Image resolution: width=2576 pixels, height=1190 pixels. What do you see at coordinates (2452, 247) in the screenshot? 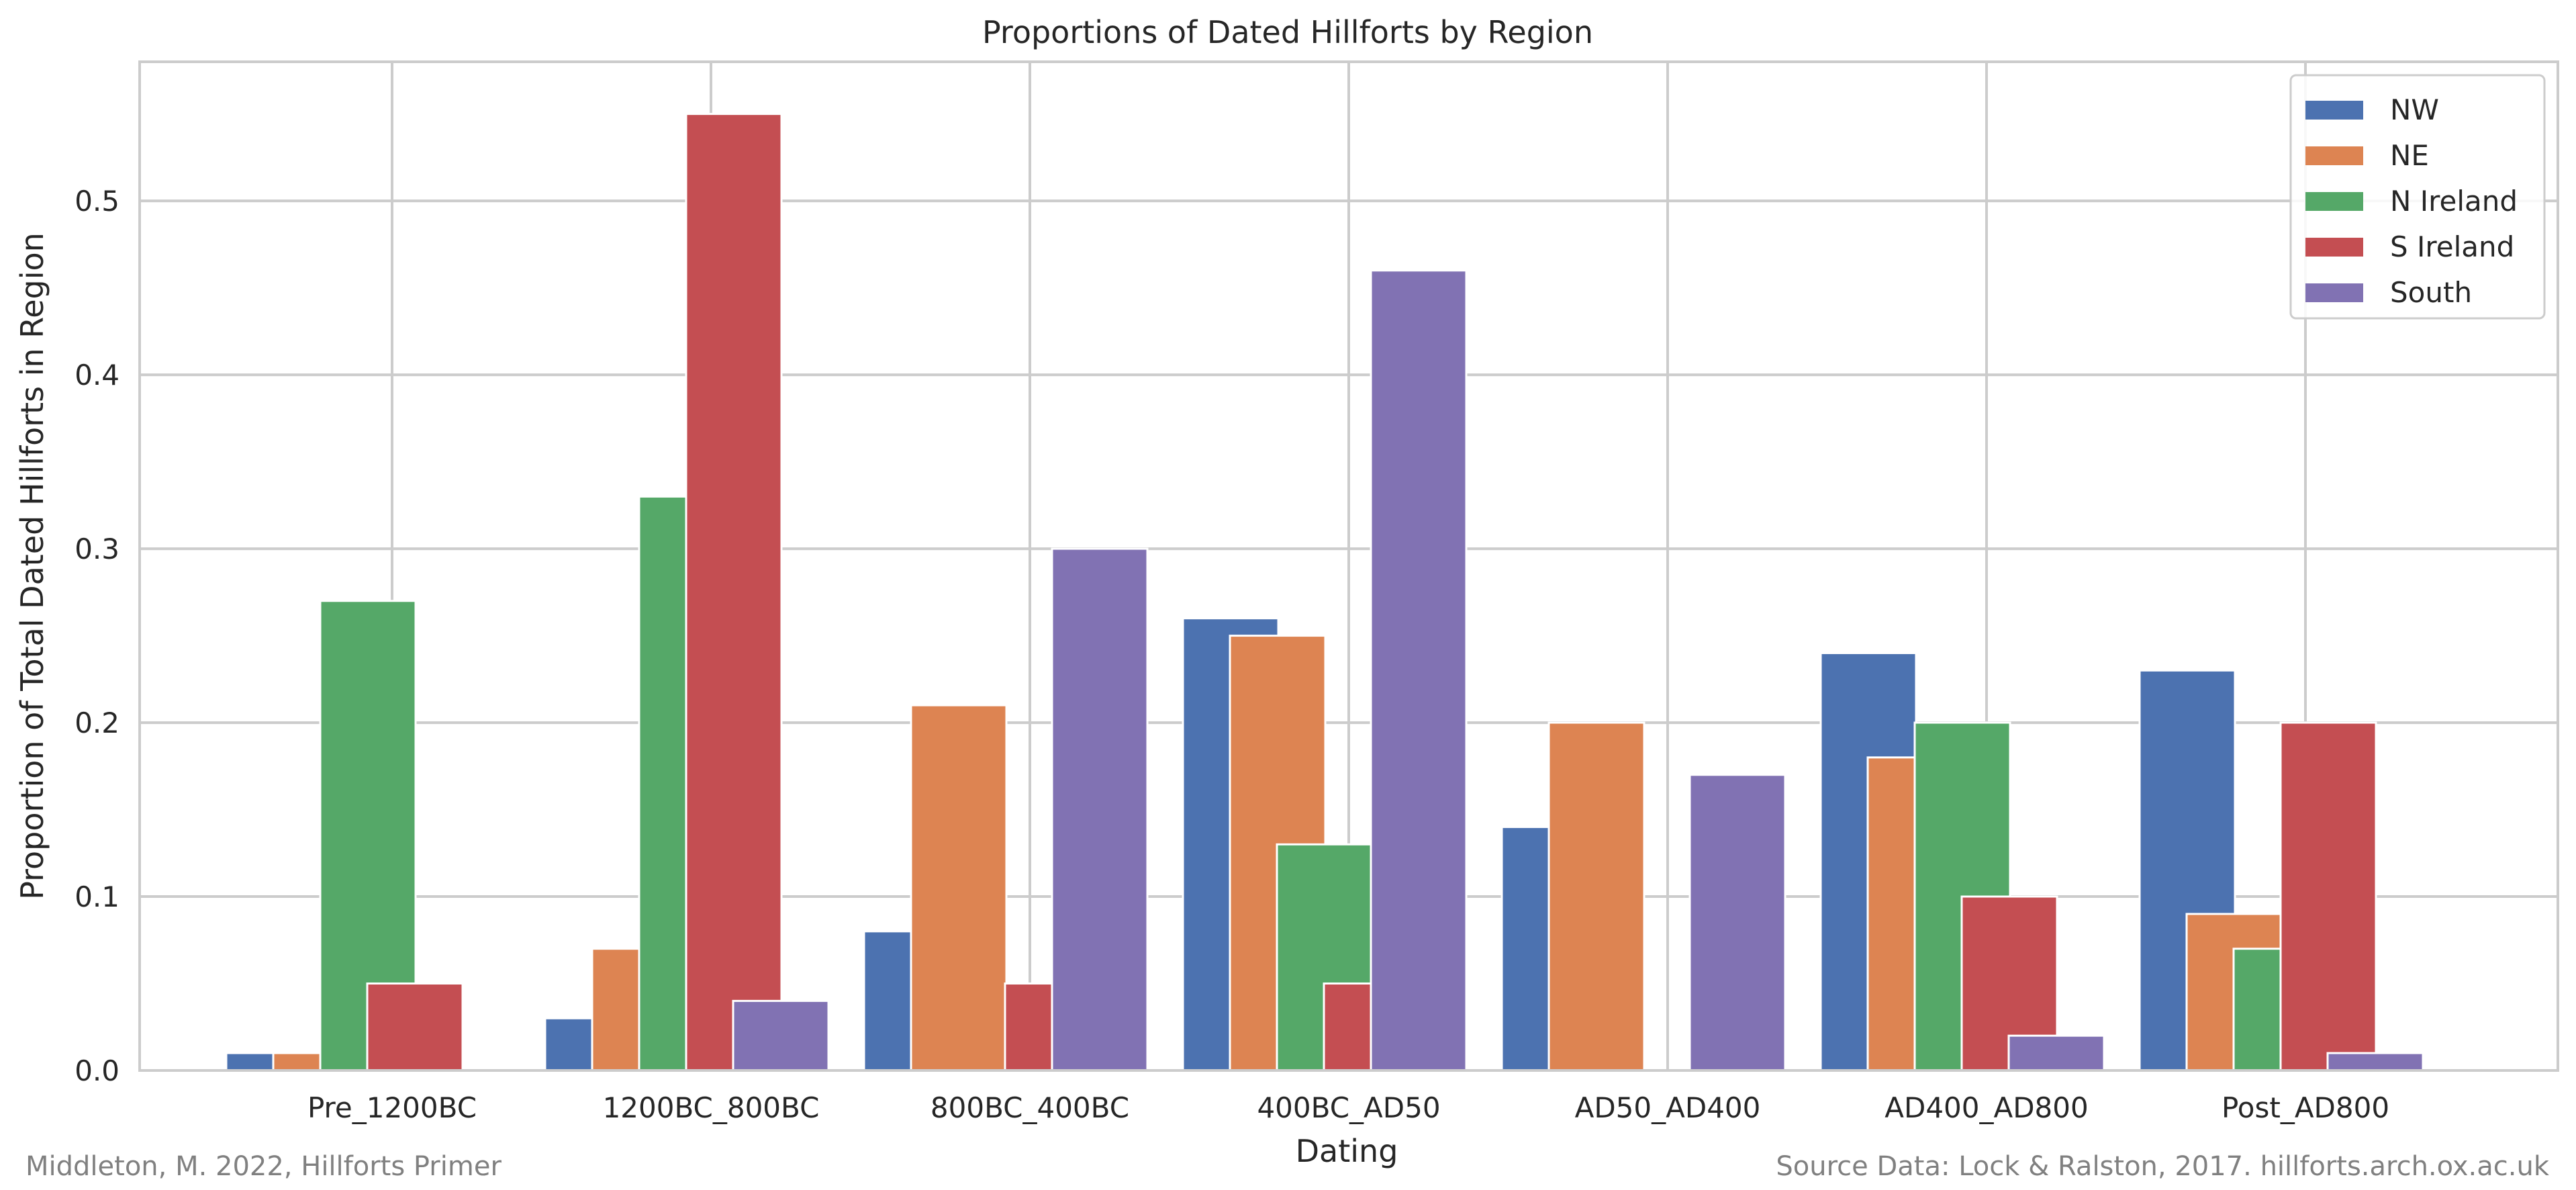
I see `legend-label: S Ireland` at bounding box center [2452, 247].